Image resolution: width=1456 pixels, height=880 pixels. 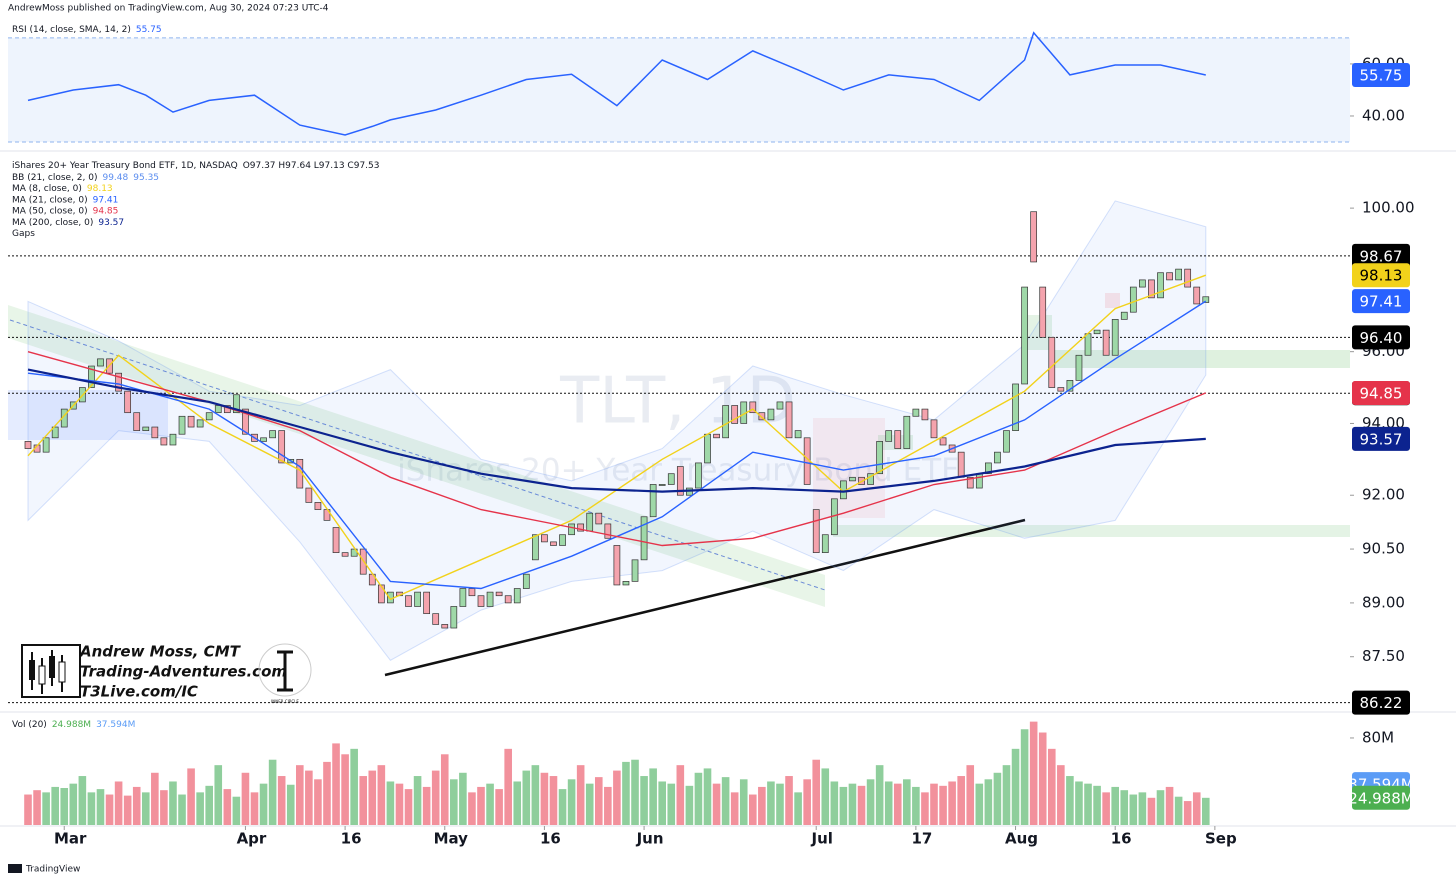 What do you see at coordinates (1378, 737) in the screenshot?
I see `y-tick-label: 80M` at bounding box center [1378, 737].